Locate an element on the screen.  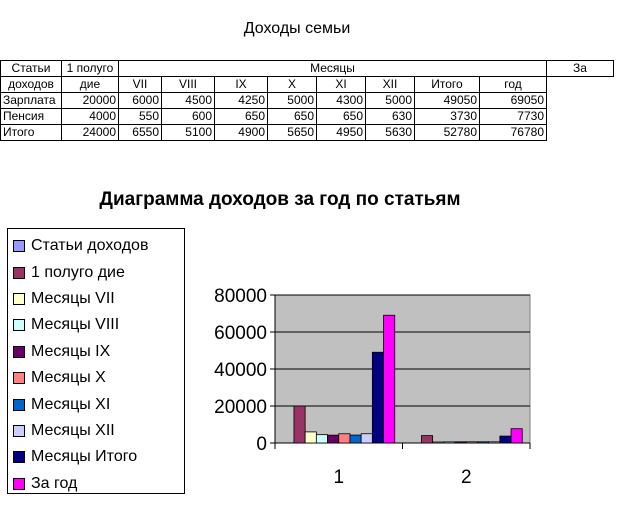
legend-item: За год is located at coordinates (96, 484).